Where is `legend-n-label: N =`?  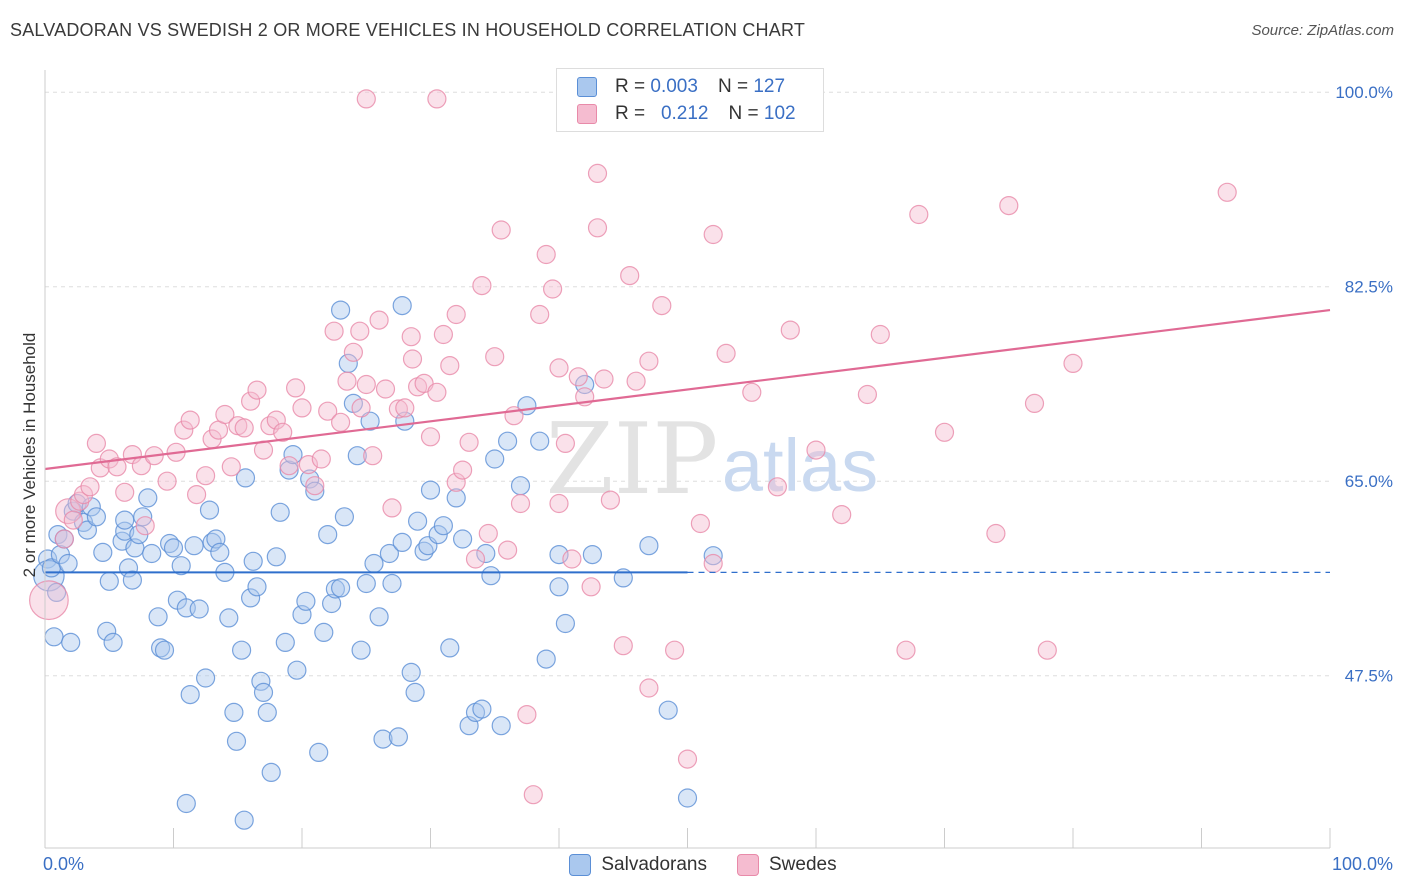
legend-n-label: N = is located at coordinates (733, 86).